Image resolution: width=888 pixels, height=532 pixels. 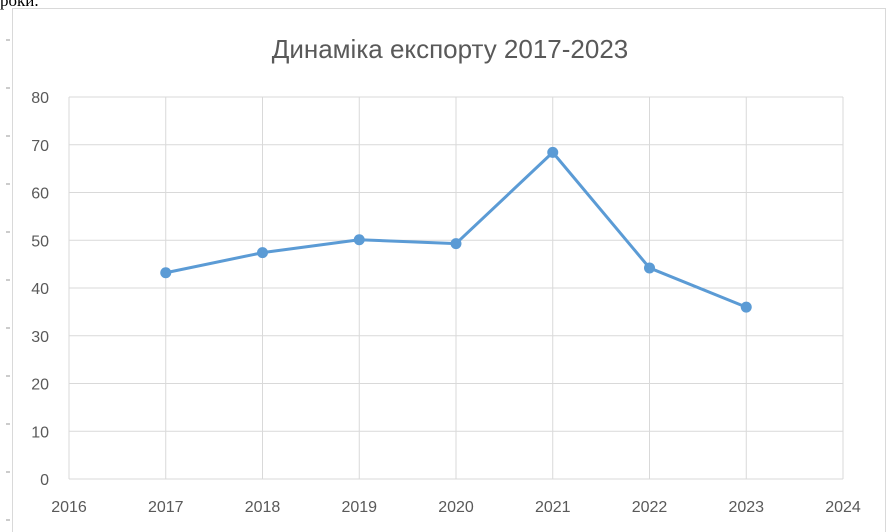 What do you see at coordinates (746, 307) in the screenshot?
I see `data-point-2023` at bounding box center [746, 307].